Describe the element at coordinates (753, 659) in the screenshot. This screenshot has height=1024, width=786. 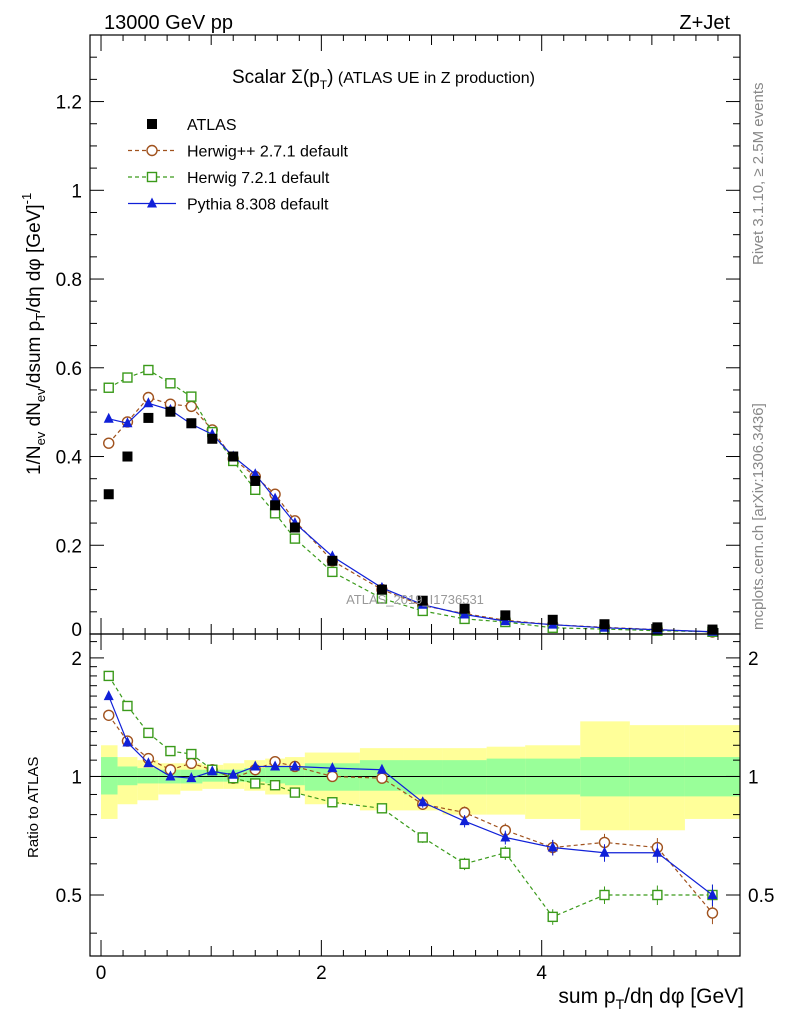
I see `ratio-y-tick-label-right: 2` at that location.